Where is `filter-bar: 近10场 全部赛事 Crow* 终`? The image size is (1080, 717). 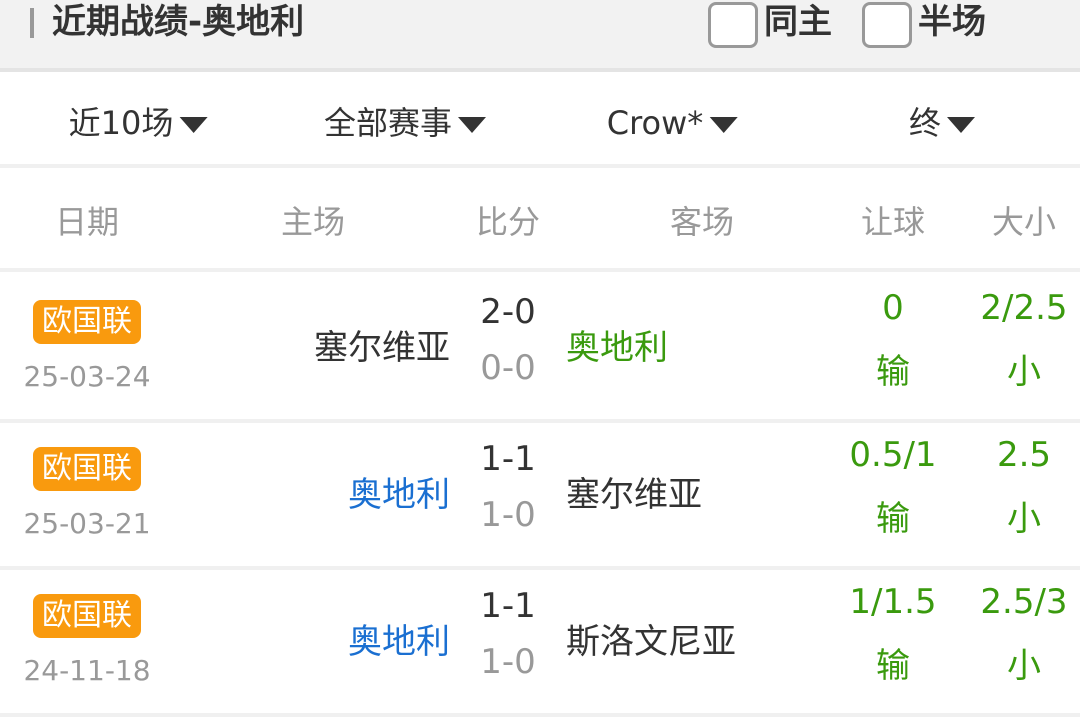
filter-bar: 近10场 全部赛事 Crow* 终 is located at coordinates (540, 123).